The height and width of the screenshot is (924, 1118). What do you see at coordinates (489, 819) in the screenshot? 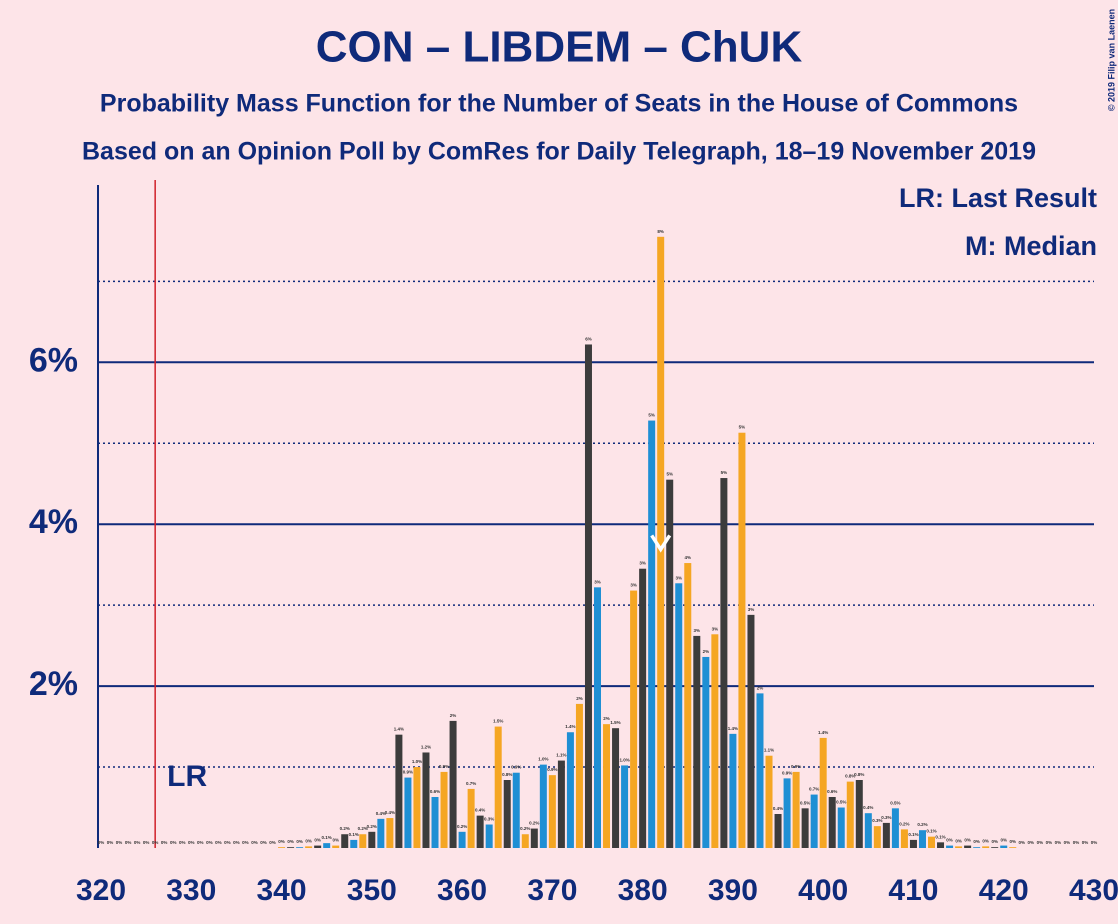
I see `value-label: 0.3%` at bounding box center [489, 819].